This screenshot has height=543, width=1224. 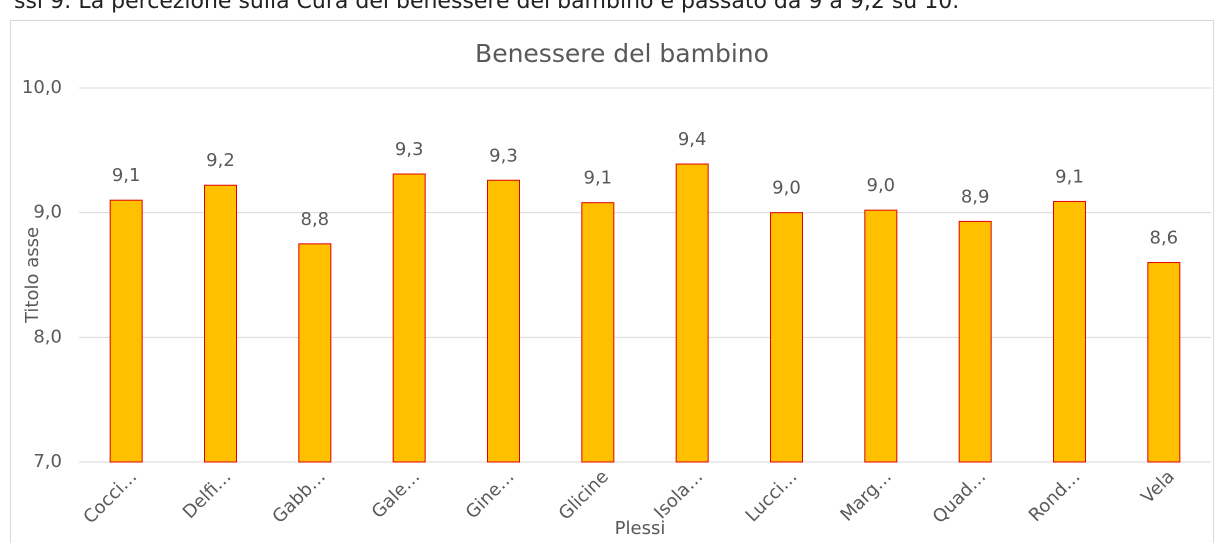 I want to click on y-tick-label: 10,0, so click(x=42, y=87).